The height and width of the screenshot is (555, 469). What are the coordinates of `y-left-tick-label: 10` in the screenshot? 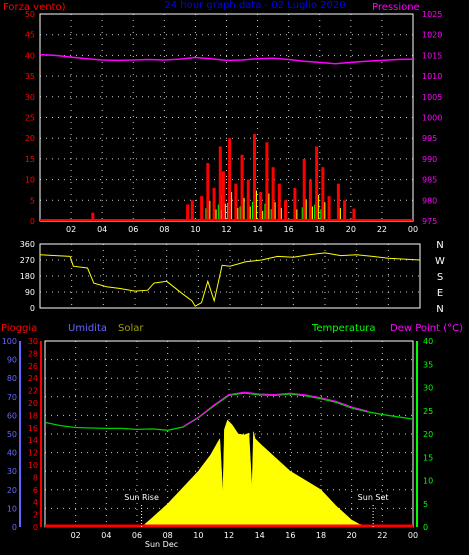 It's located at (30, 180).